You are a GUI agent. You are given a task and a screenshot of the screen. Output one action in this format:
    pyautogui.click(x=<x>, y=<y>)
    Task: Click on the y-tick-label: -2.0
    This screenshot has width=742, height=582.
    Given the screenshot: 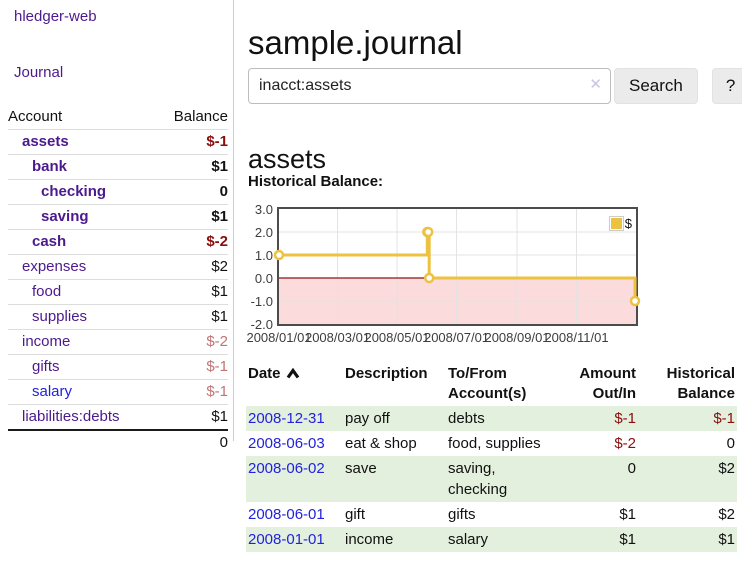 What is the action you would take?
    pyautogui.click(x=261, y=324)
    